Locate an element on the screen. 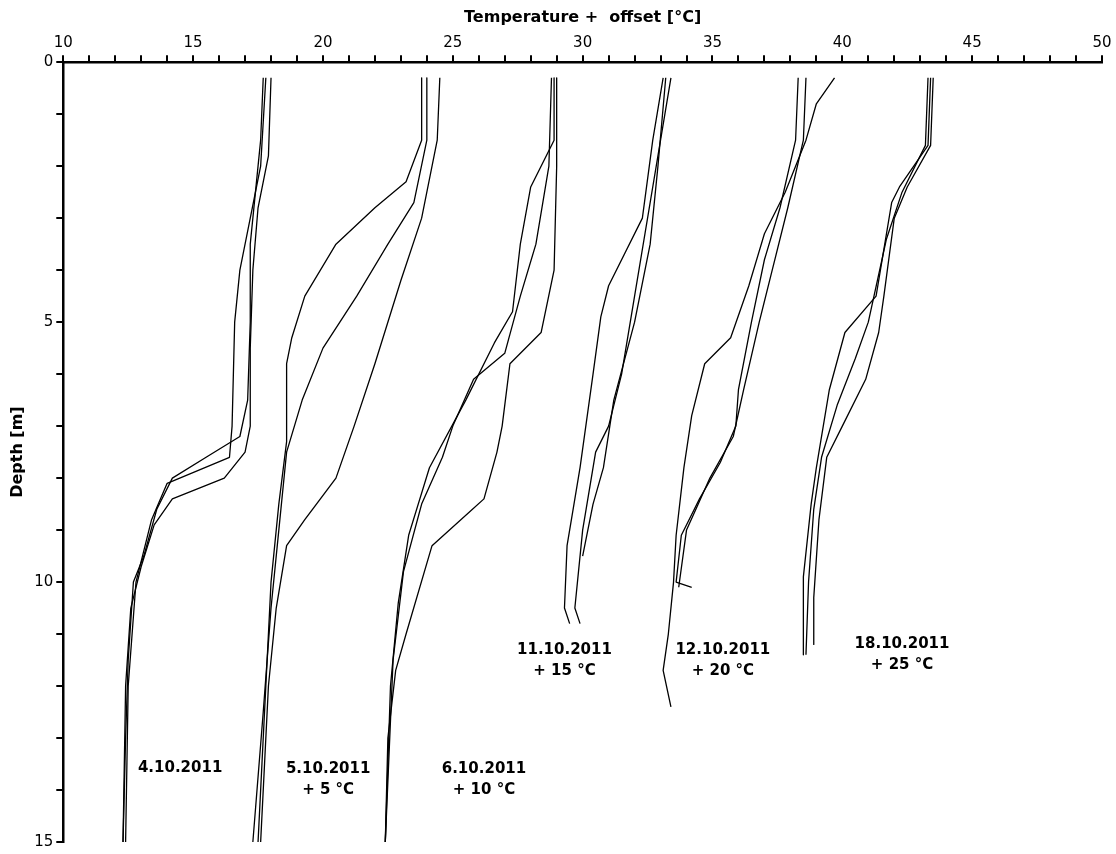 This screenshot has width=1116, height=854. y-tick-label: 0 is located at coordinates (48, 61).